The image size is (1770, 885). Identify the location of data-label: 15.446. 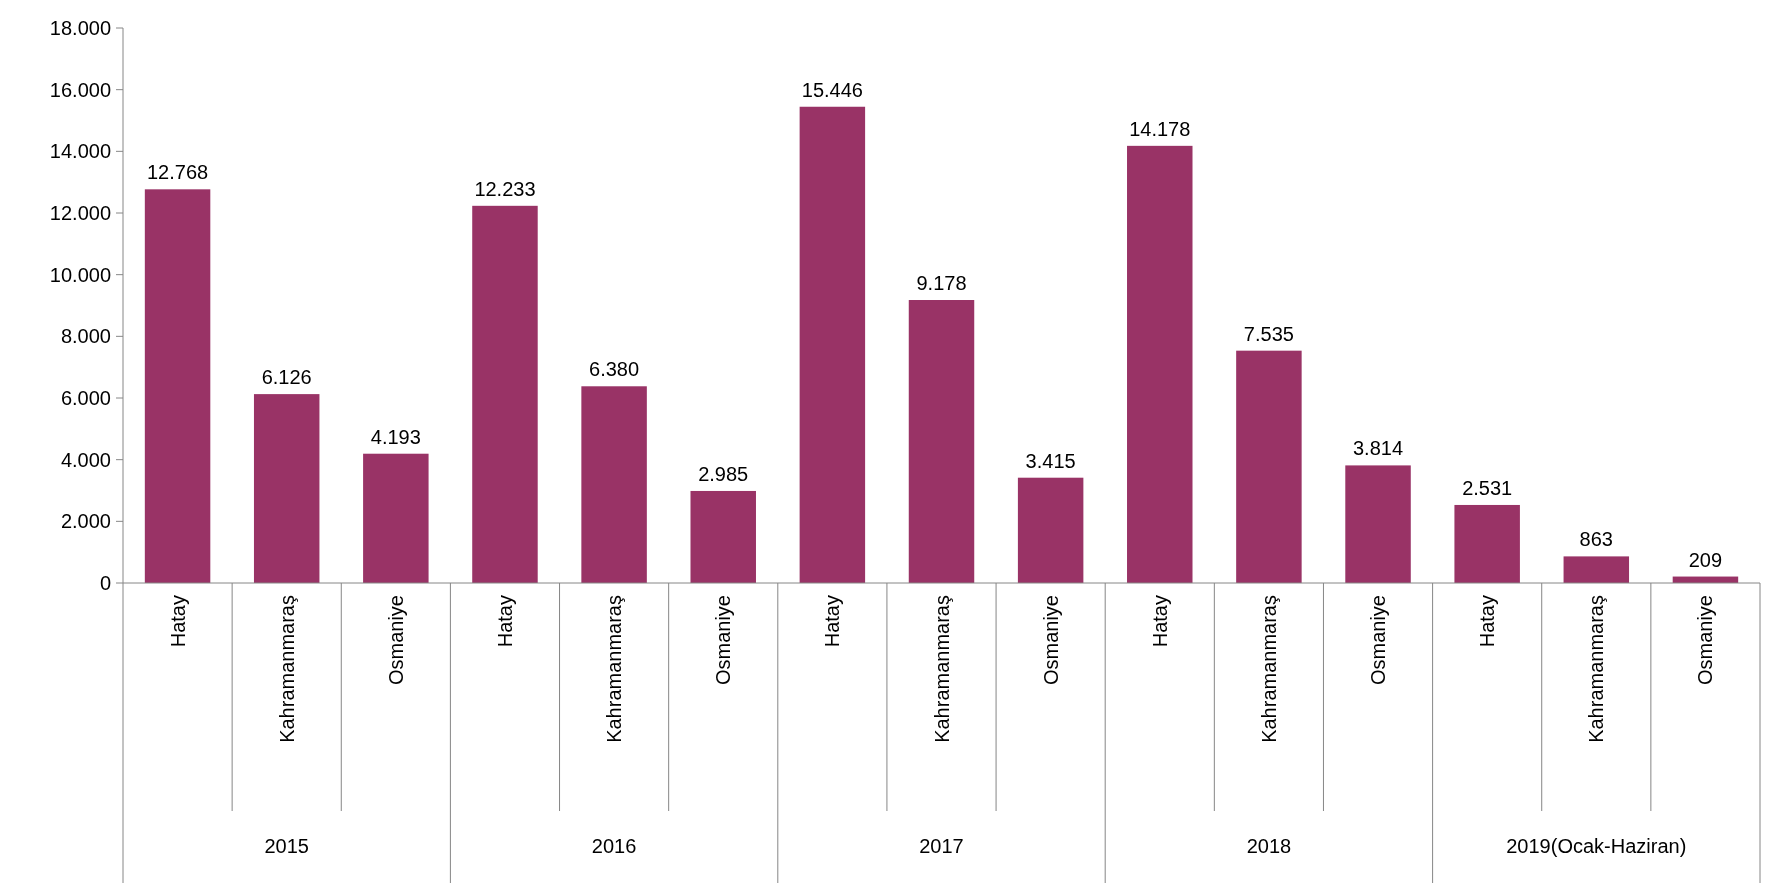
(832, 89).